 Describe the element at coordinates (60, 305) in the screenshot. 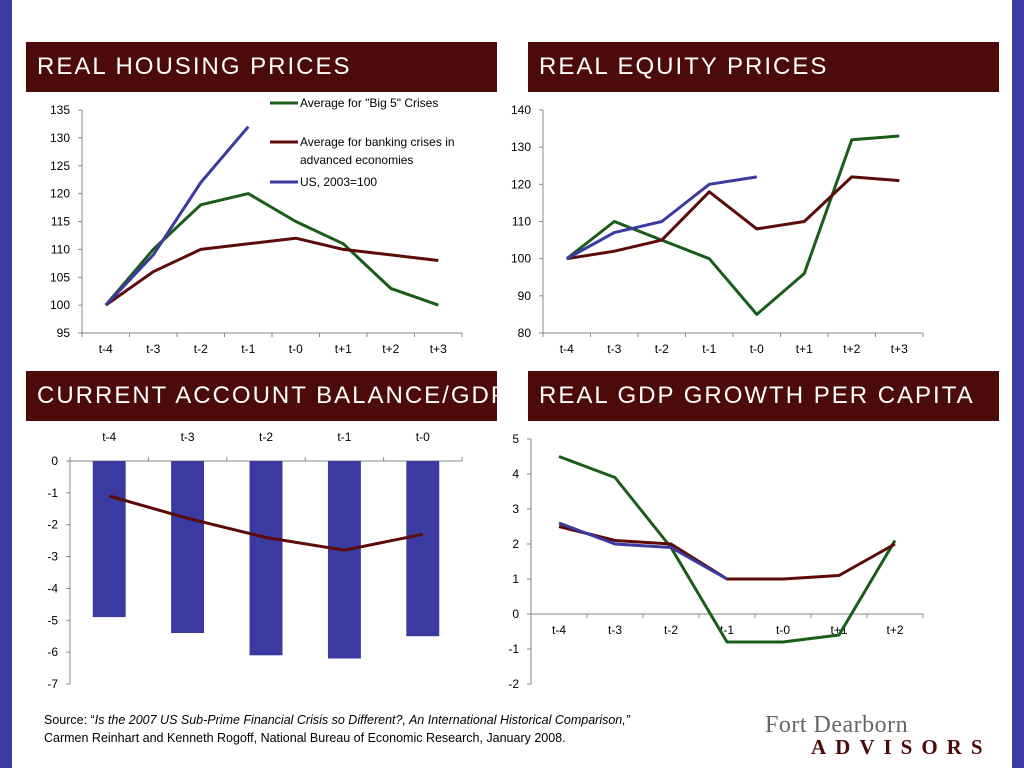

I see `housing-y-tick-label: 100` at that location.